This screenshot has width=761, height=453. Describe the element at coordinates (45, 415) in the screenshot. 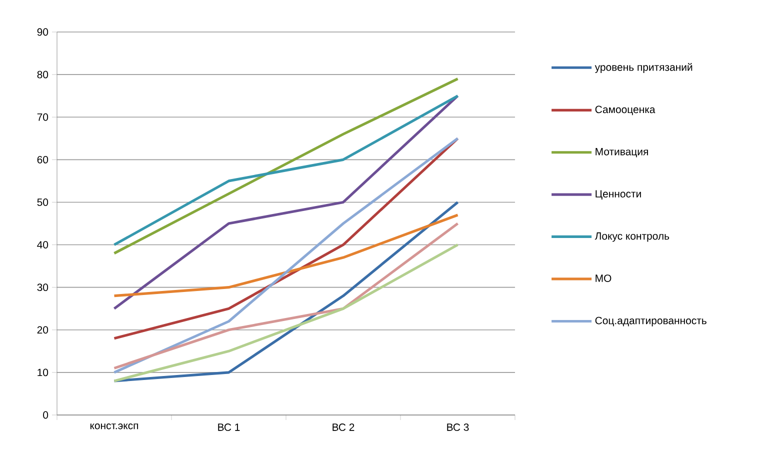

I see `y-tick-label: 0` at that location.